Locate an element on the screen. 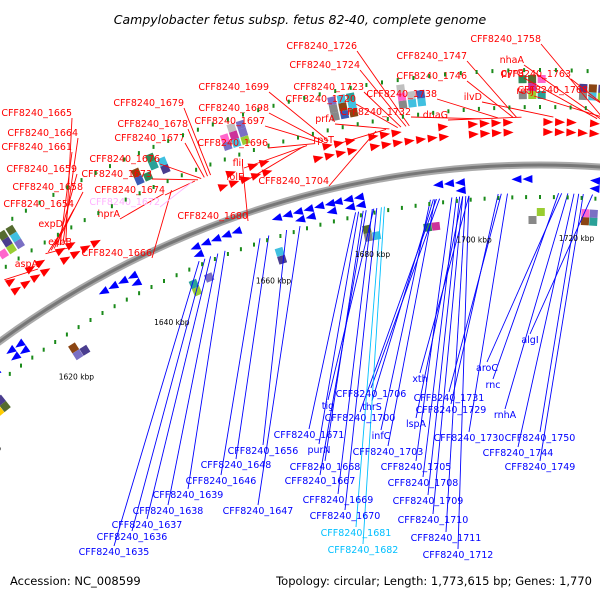 Image resolution: width=600 pixels, height=600 pixels. forward-gene-label: expD is located at coordinates (50, 224).